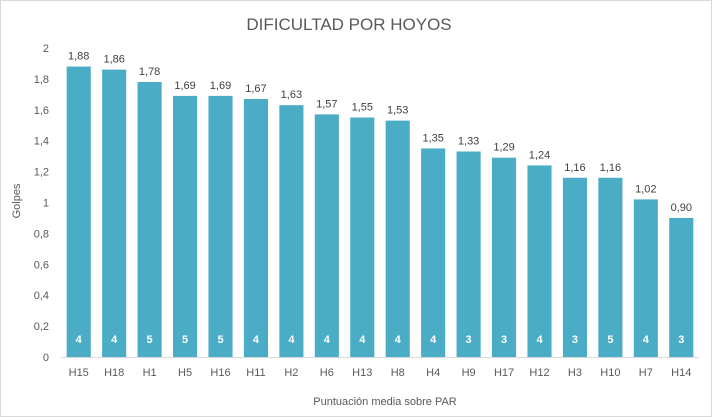  I want to click on y-axis-title: Golpes, so click(17, 200).